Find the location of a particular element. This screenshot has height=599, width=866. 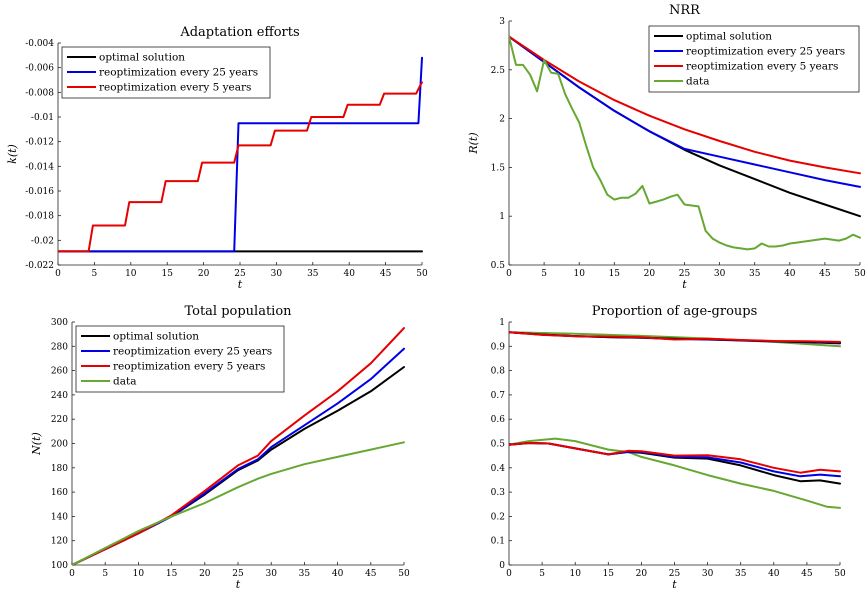

y-tick-label: -0.02 is located at coordinates (42, 241).